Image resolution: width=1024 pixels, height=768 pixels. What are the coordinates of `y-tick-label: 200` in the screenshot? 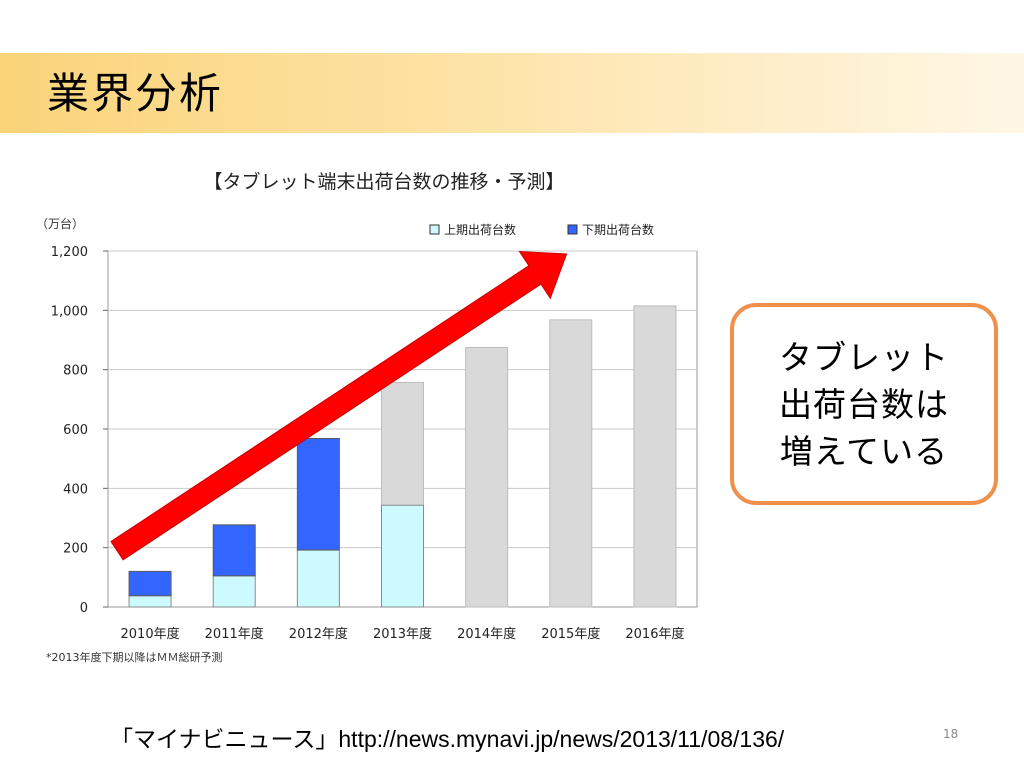 It's located at (75, 549).